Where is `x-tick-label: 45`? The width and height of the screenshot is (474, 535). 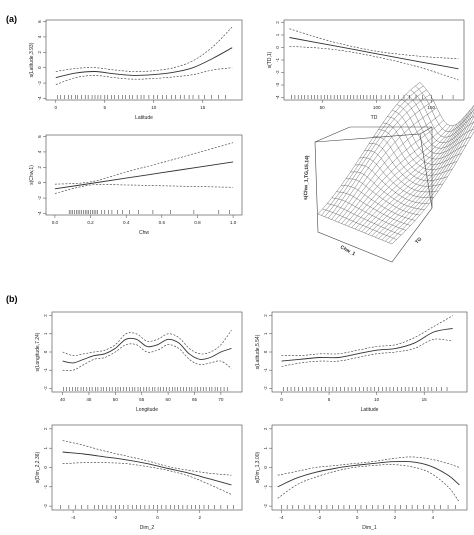 x-tick-label: 45 is located at coordinates (89, 399).